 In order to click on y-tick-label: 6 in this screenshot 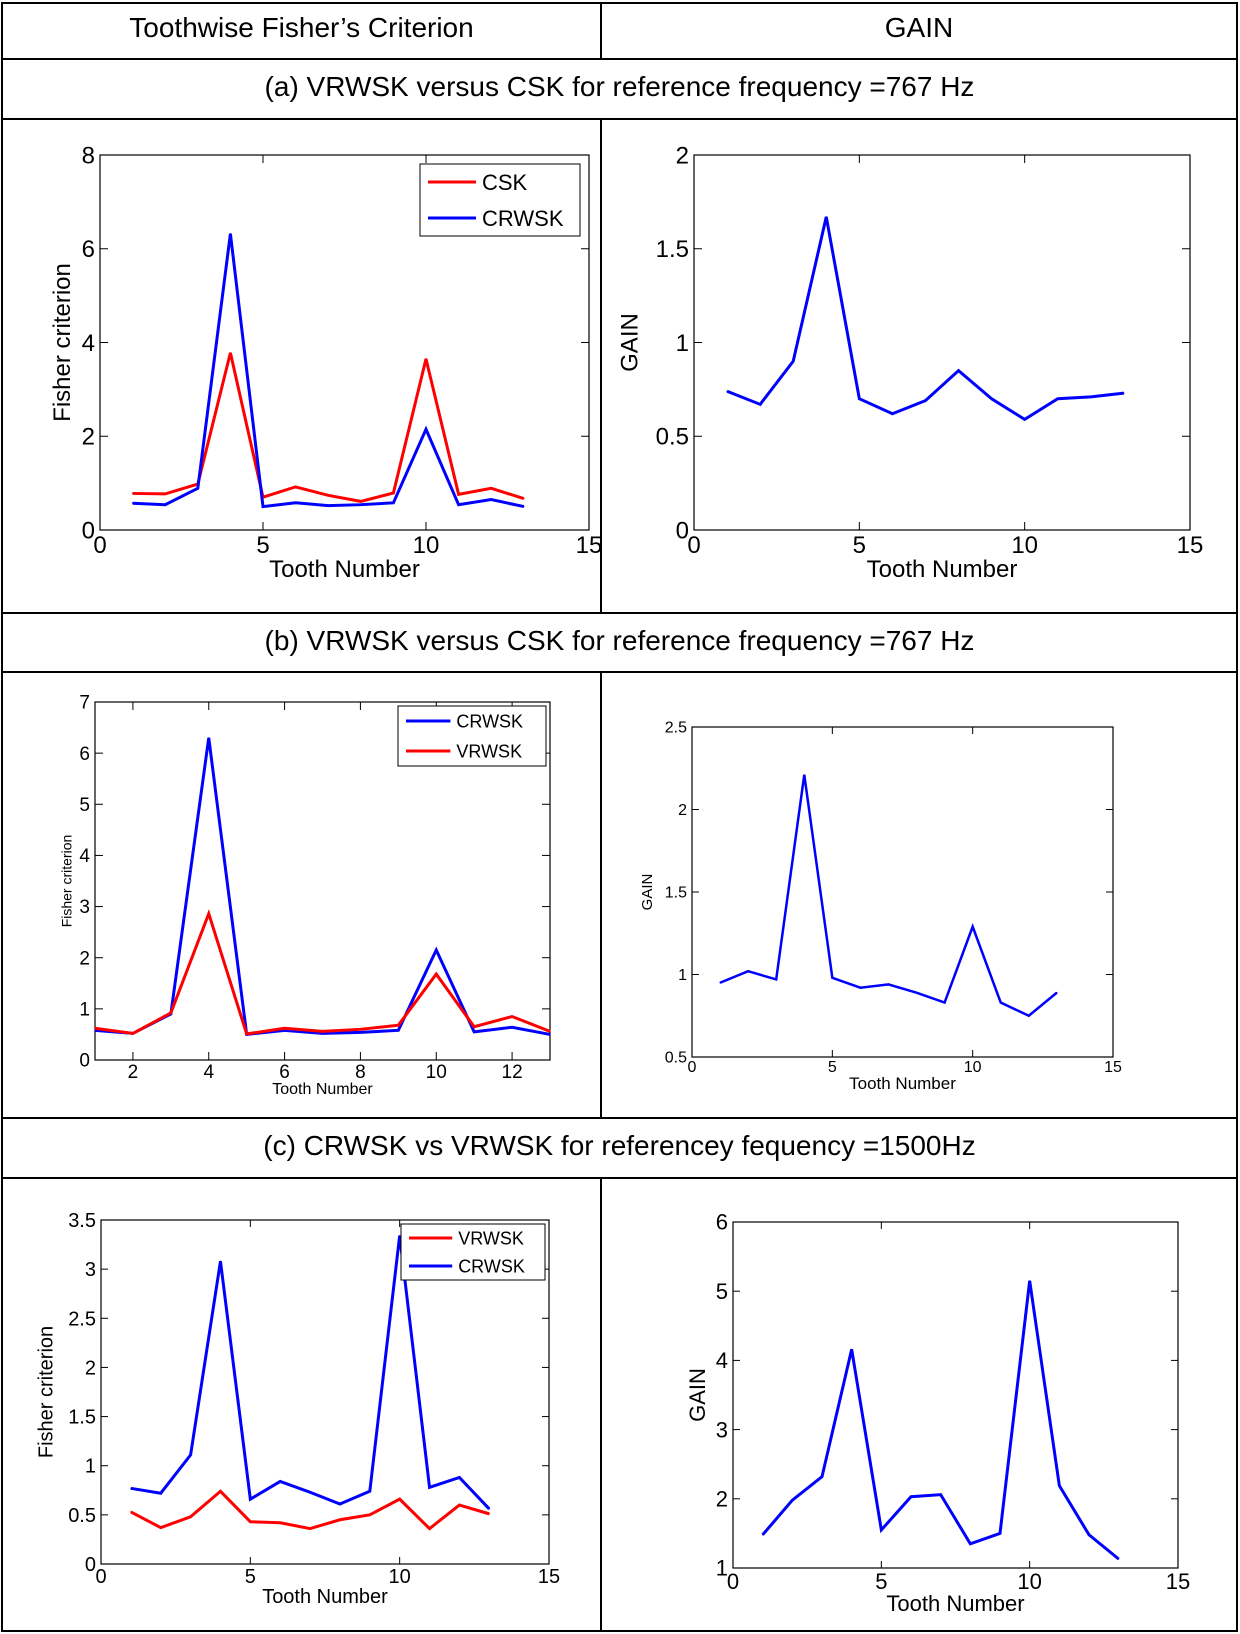, I will do `click(84, 754)`.